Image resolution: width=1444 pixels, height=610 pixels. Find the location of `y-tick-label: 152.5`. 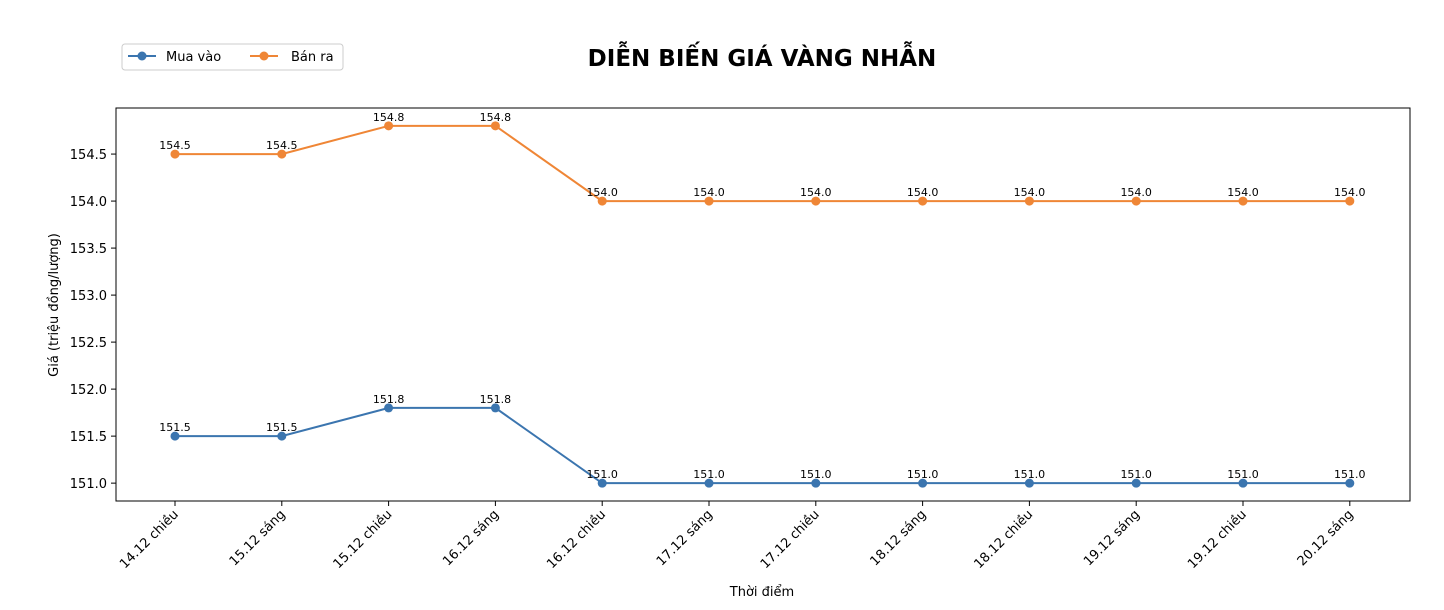

y-tick-label: 152.5 is located at coordinates (88, 343).